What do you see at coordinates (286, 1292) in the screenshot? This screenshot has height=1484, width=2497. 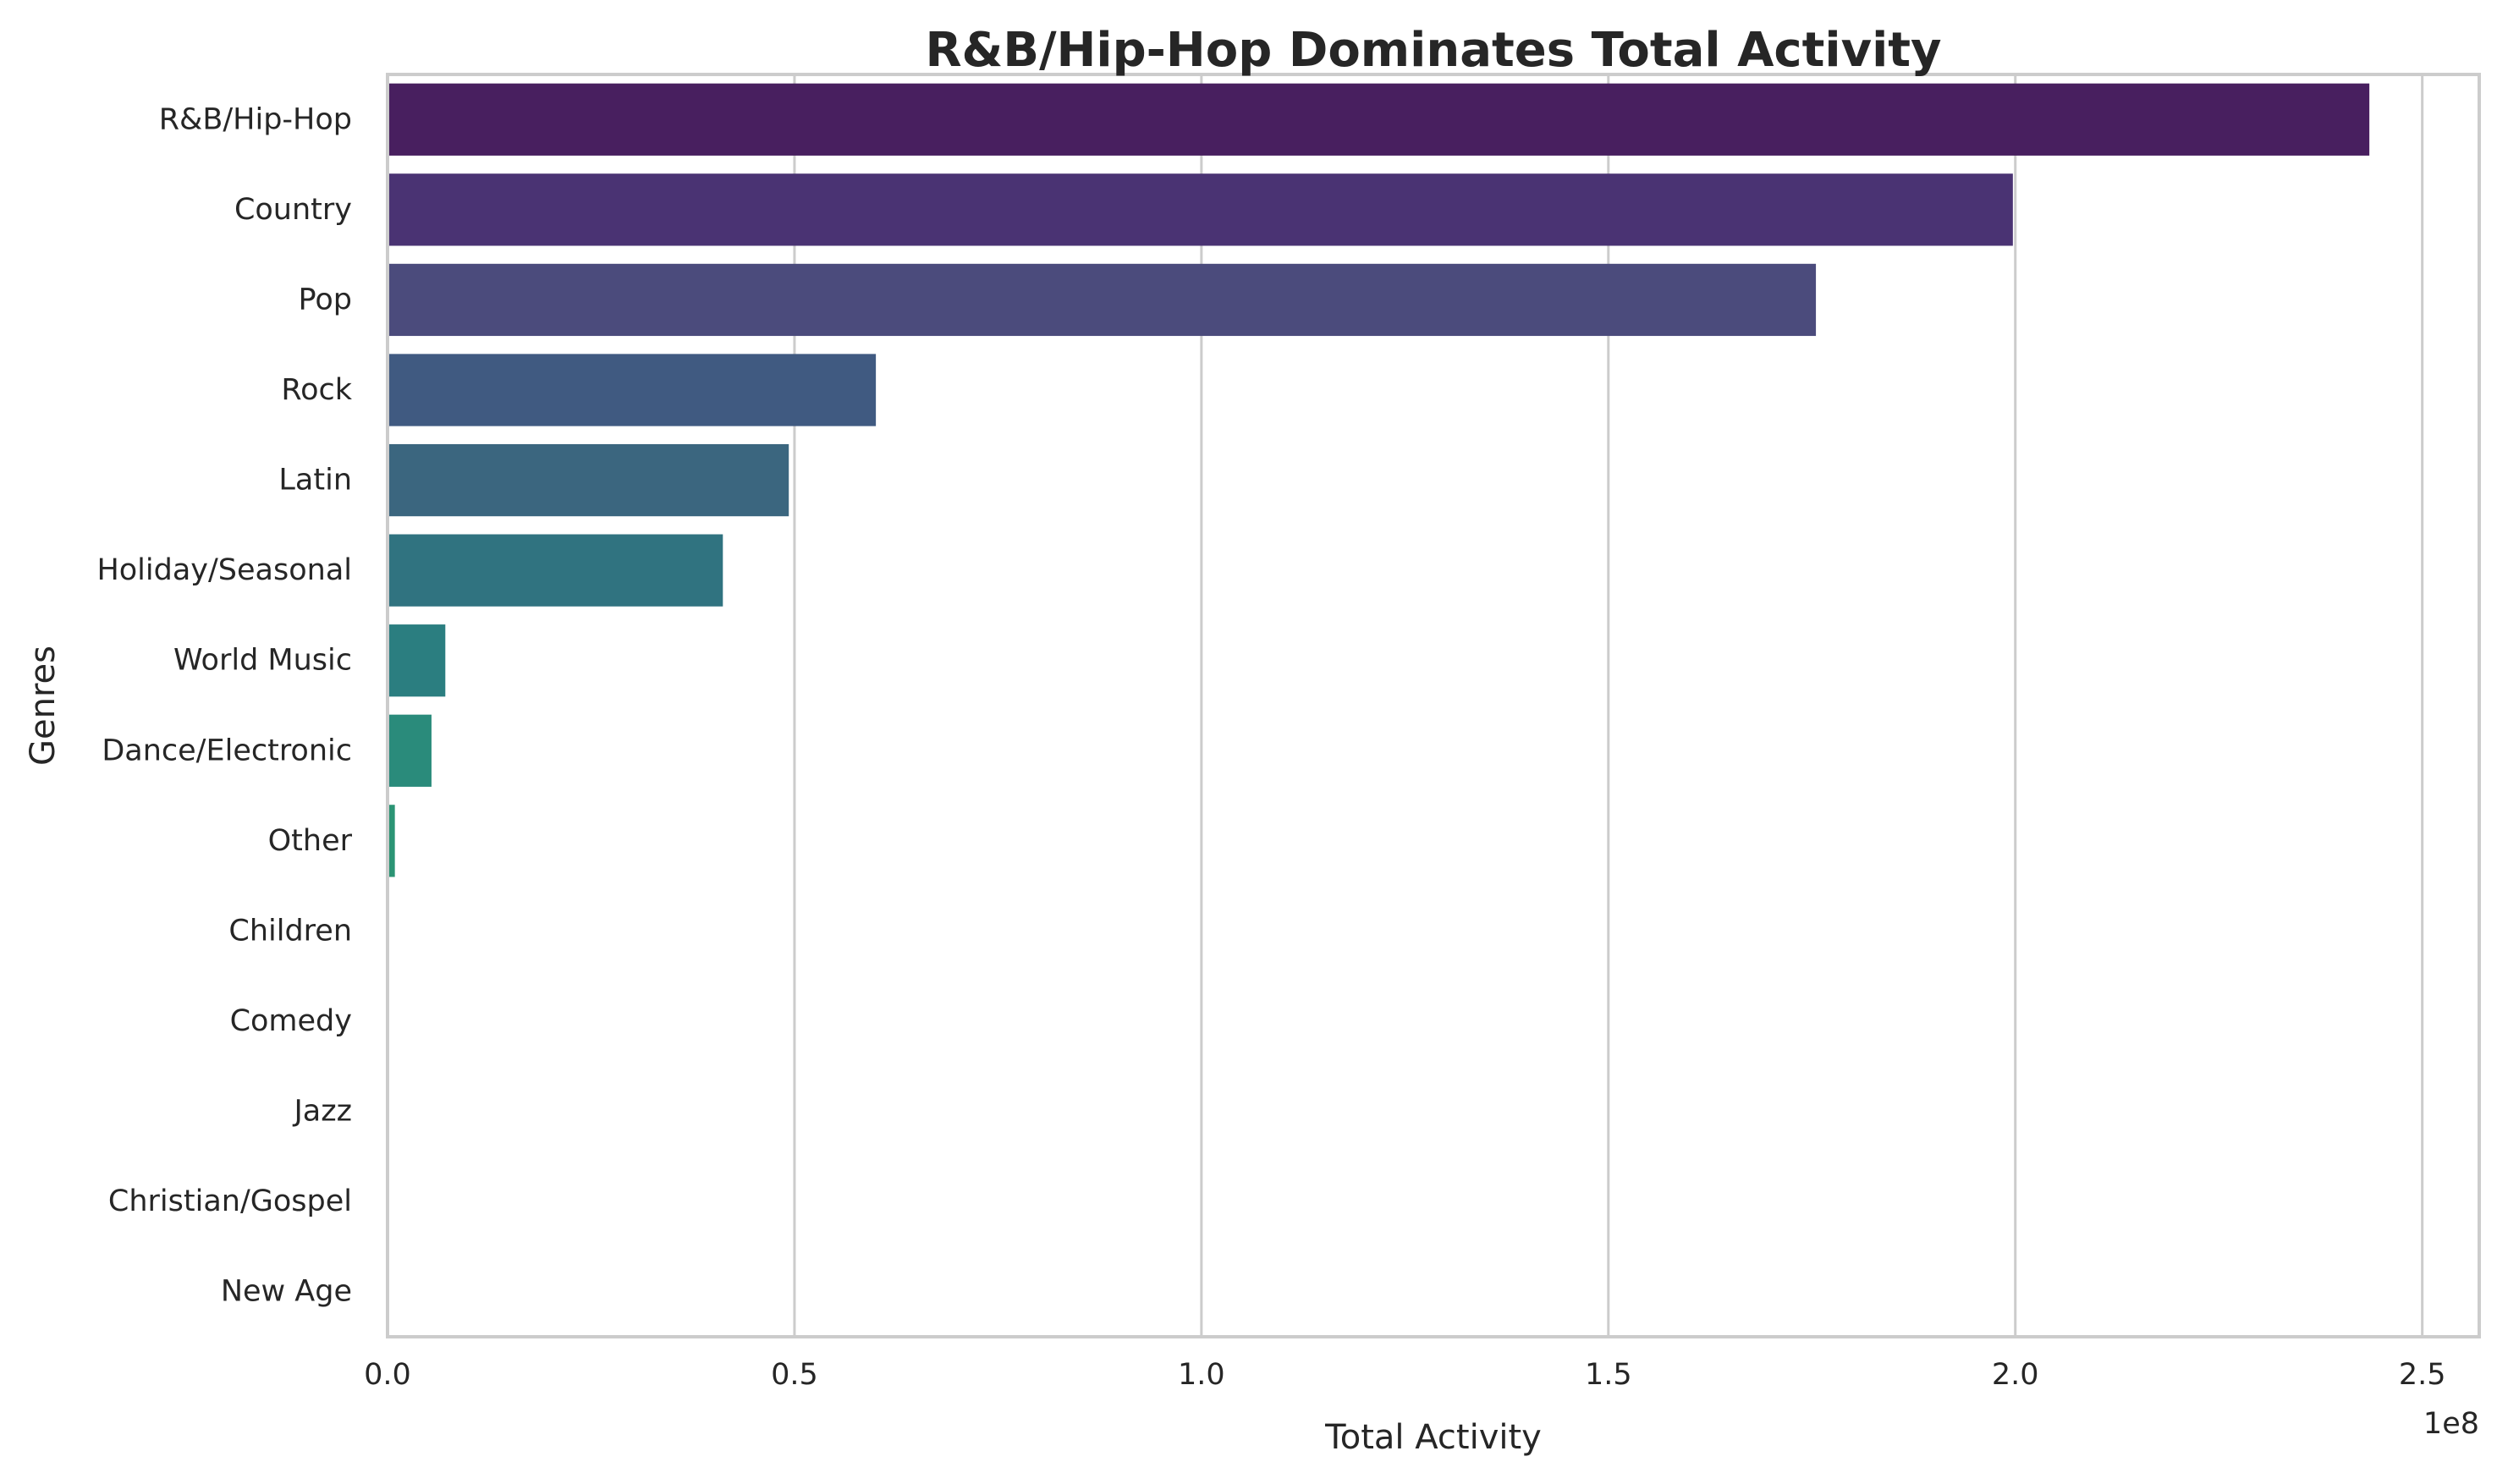 I see `y-tick-label: New Age` at bounding box center [286, 1292].